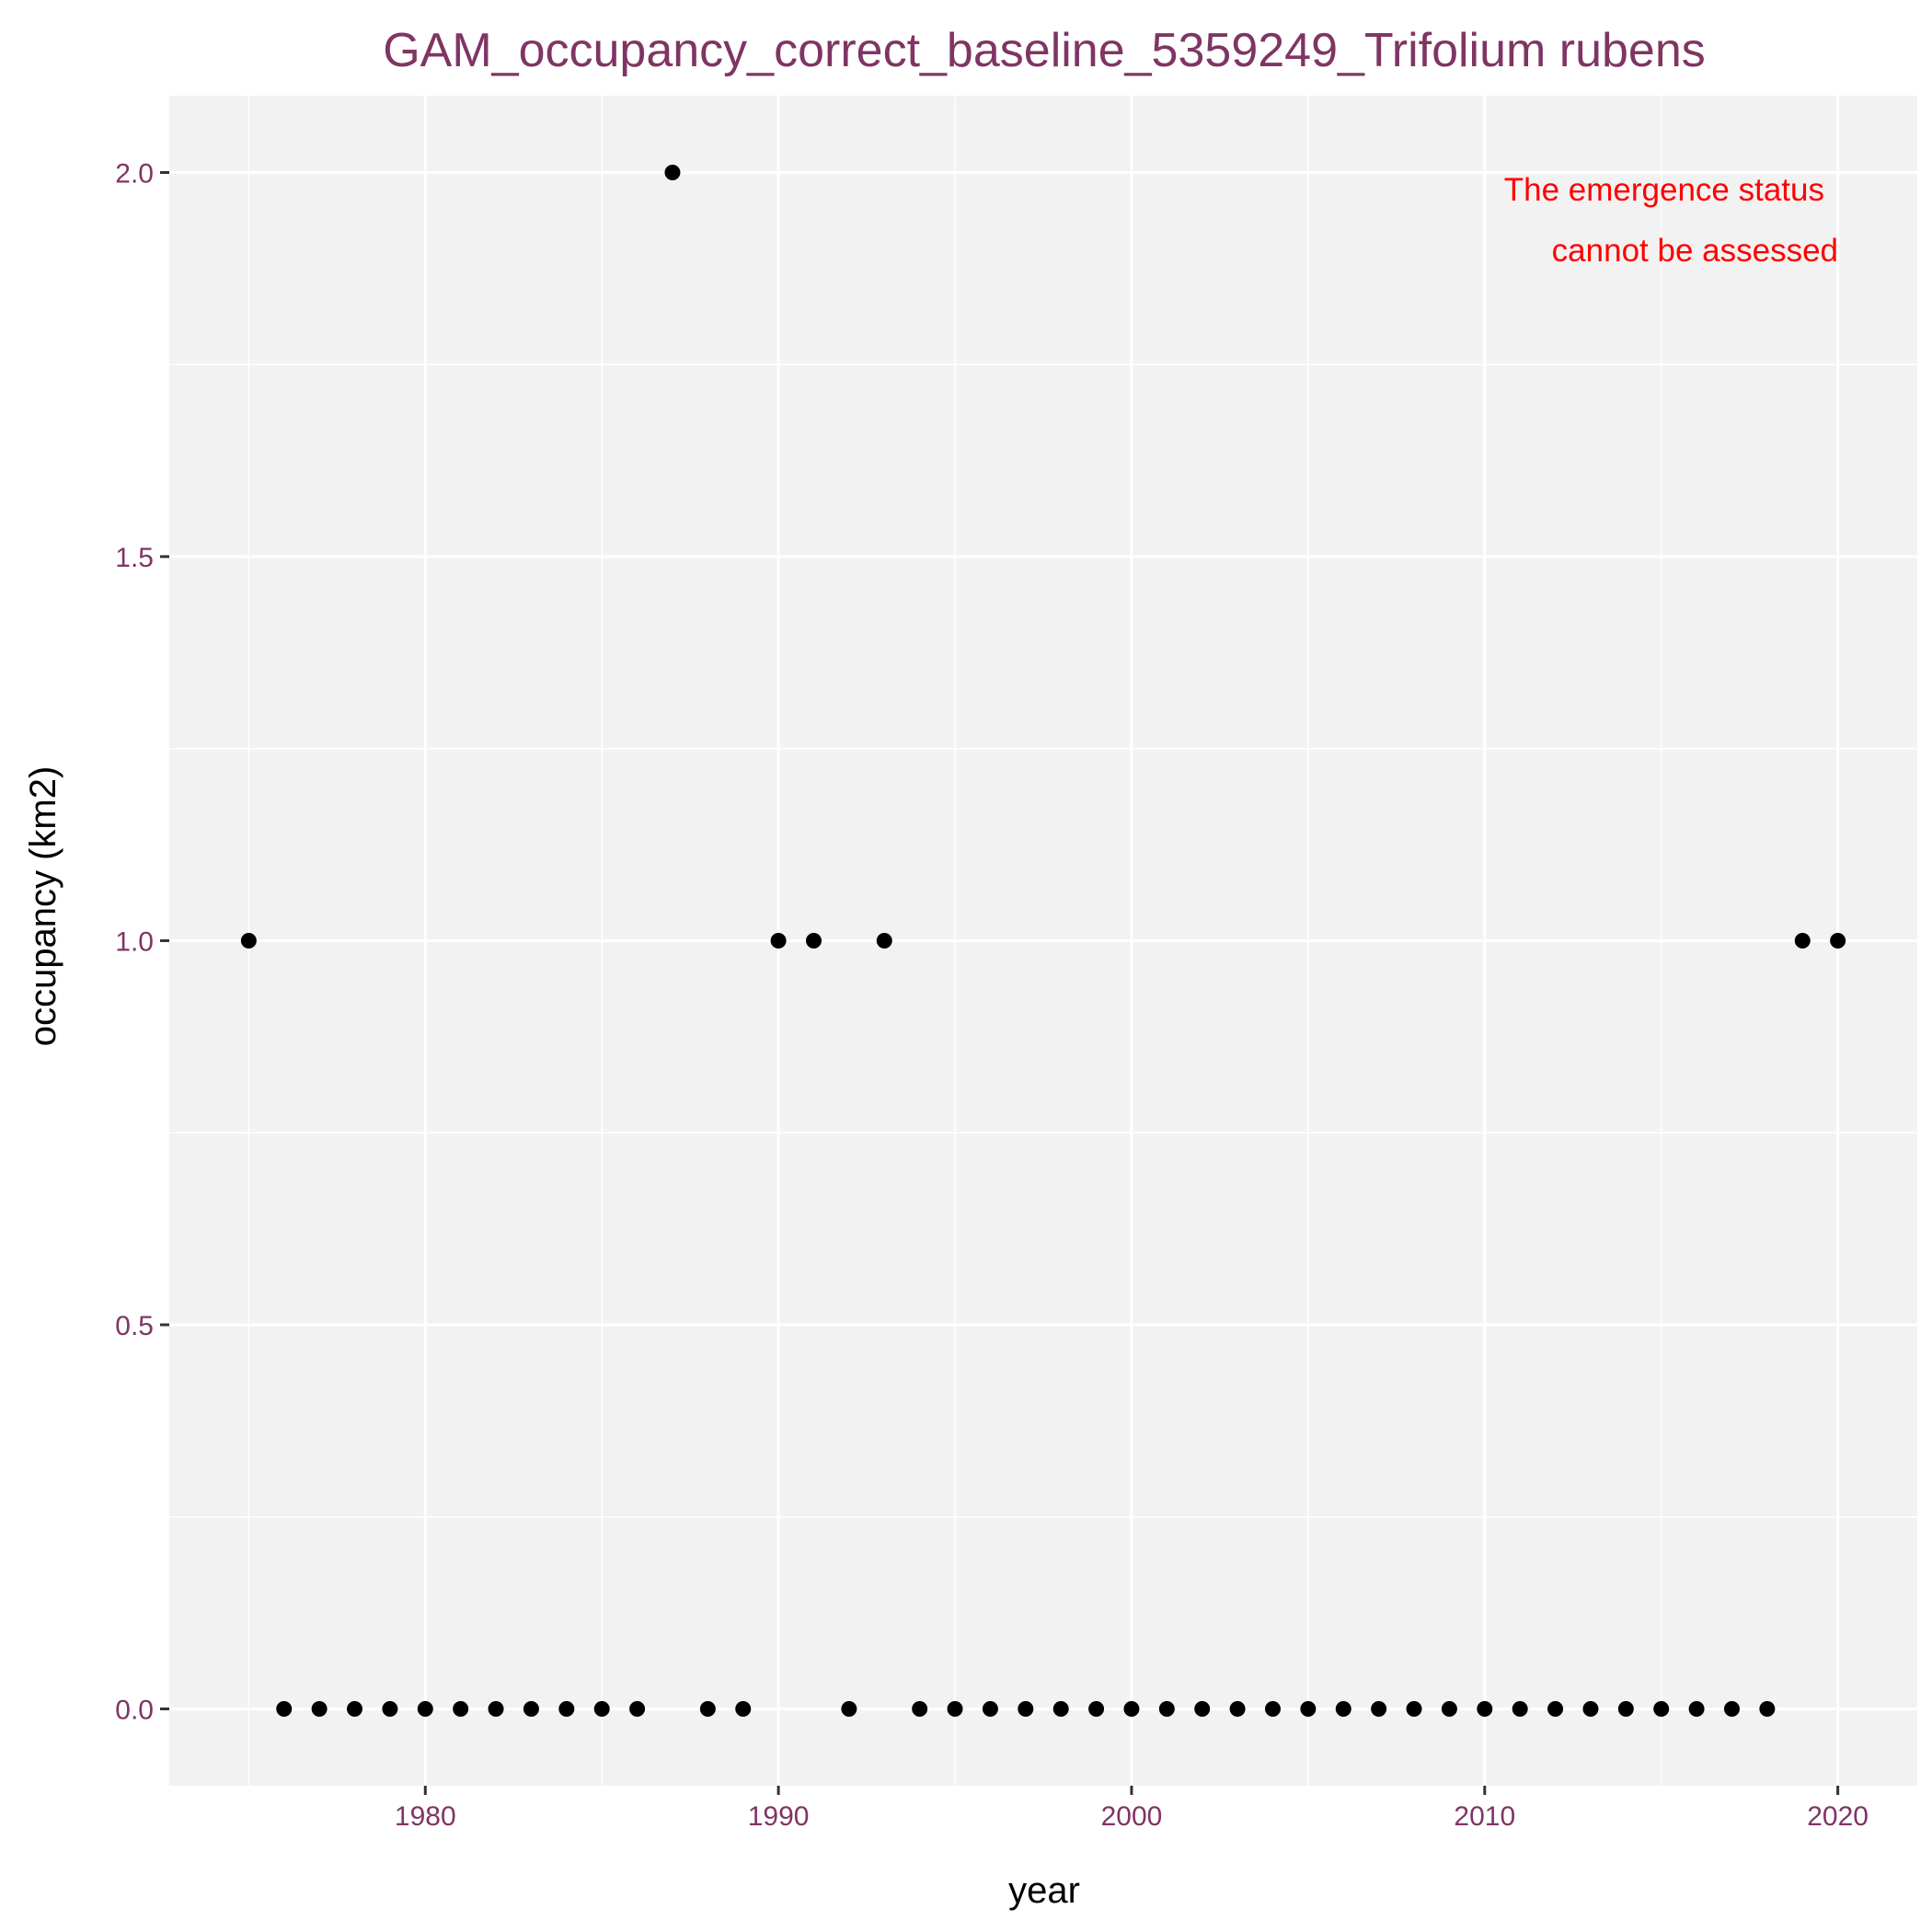 The width and height of the screenshot is (1932, 1932). Describe the element at coordinates (43, 906) in the screenshot. I see `y-axis-title: occupancy (km2)` at that location.